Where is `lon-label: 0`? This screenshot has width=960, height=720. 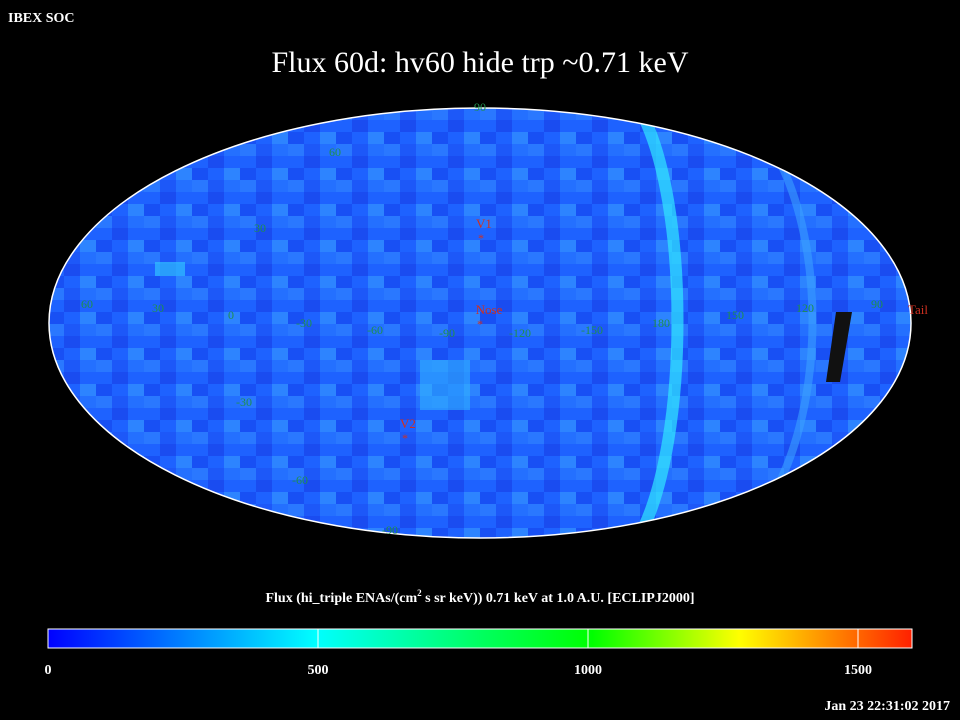 lon-label: 0 is located at coordinates (231, 315).